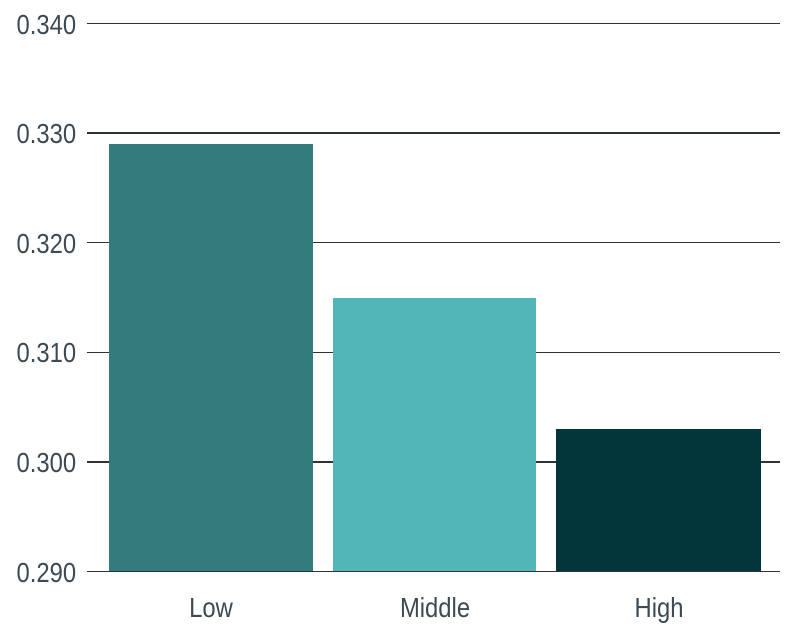 The height and width of the screenshot is (639, 797). What do you see at coordinates (46, 24) in the screenshot?
I see `y-tick-label-0.340: 0.340` at bounding box center [46, 24].